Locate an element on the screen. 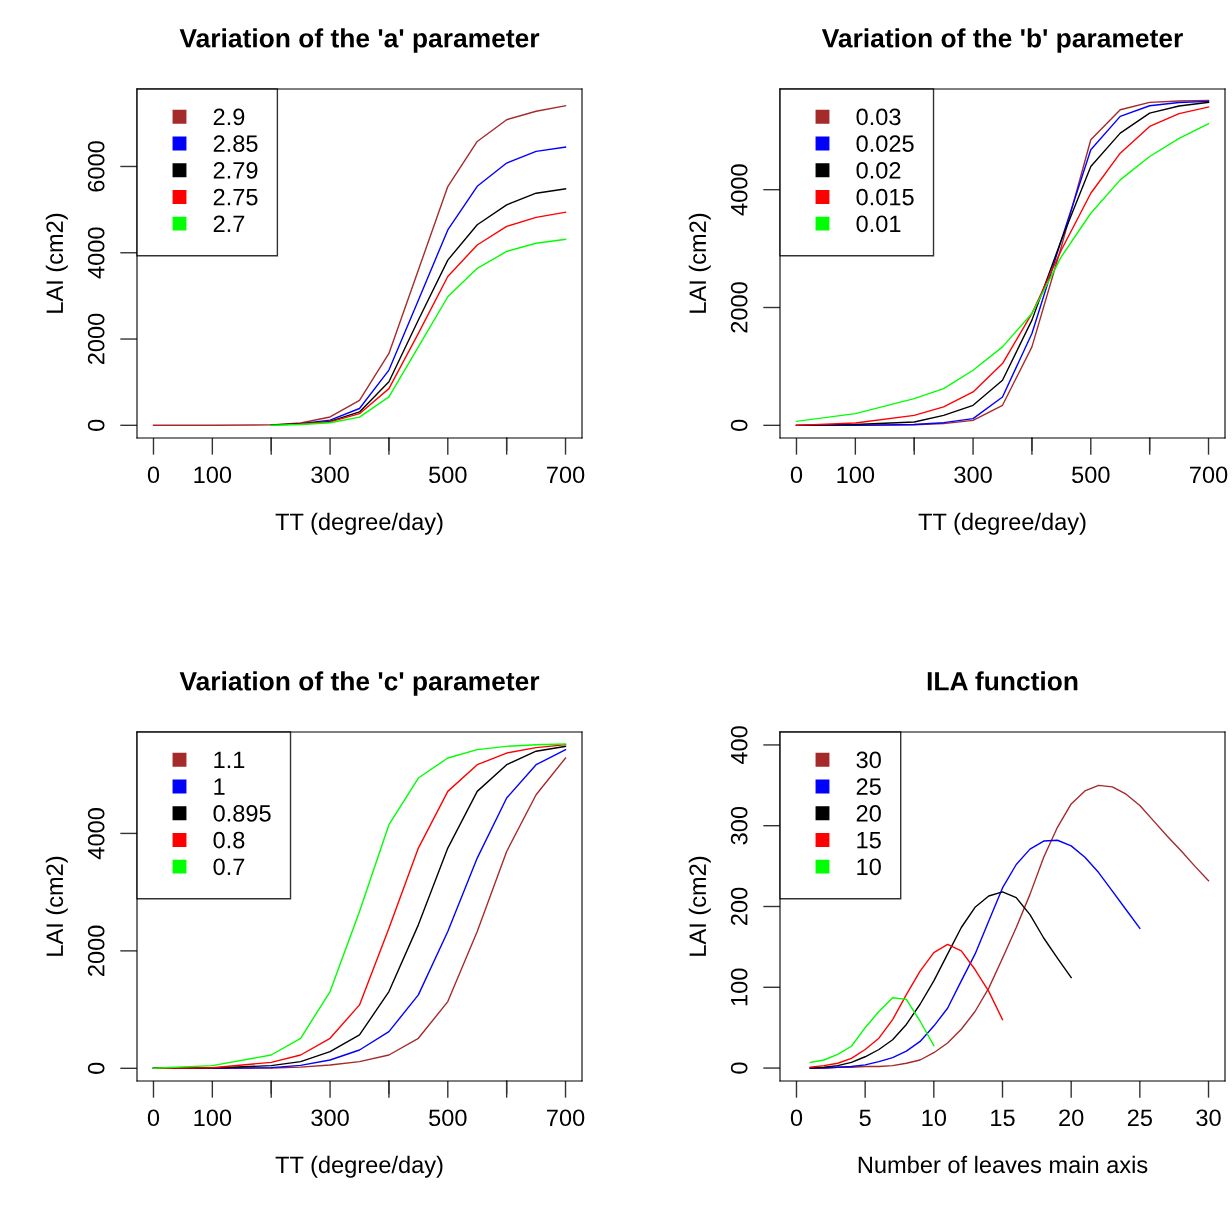  x-tick-label: 5 is located at coordinates (865, 1118).